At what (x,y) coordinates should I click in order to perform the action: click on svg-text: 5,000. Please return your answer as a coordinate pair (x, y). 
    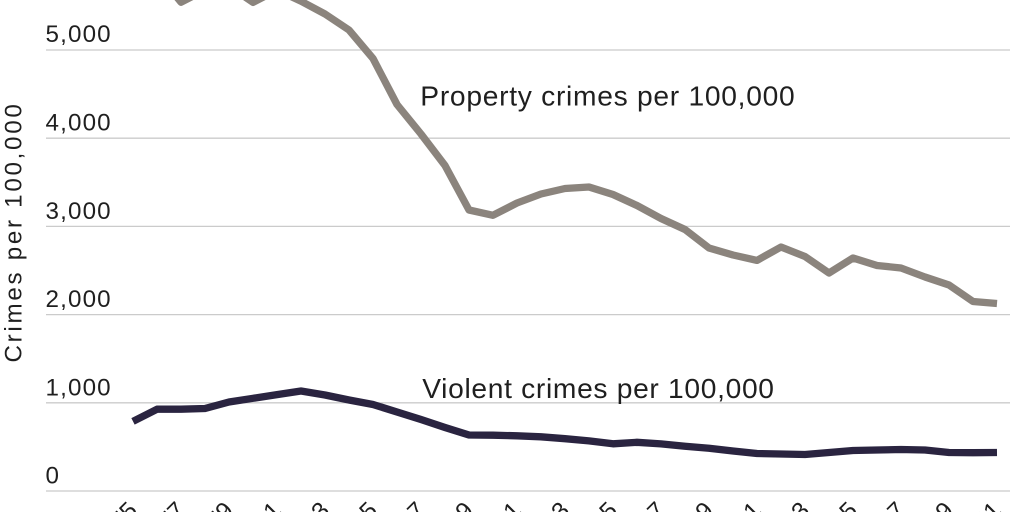
    Looking at the image, I should click on (79, 34).